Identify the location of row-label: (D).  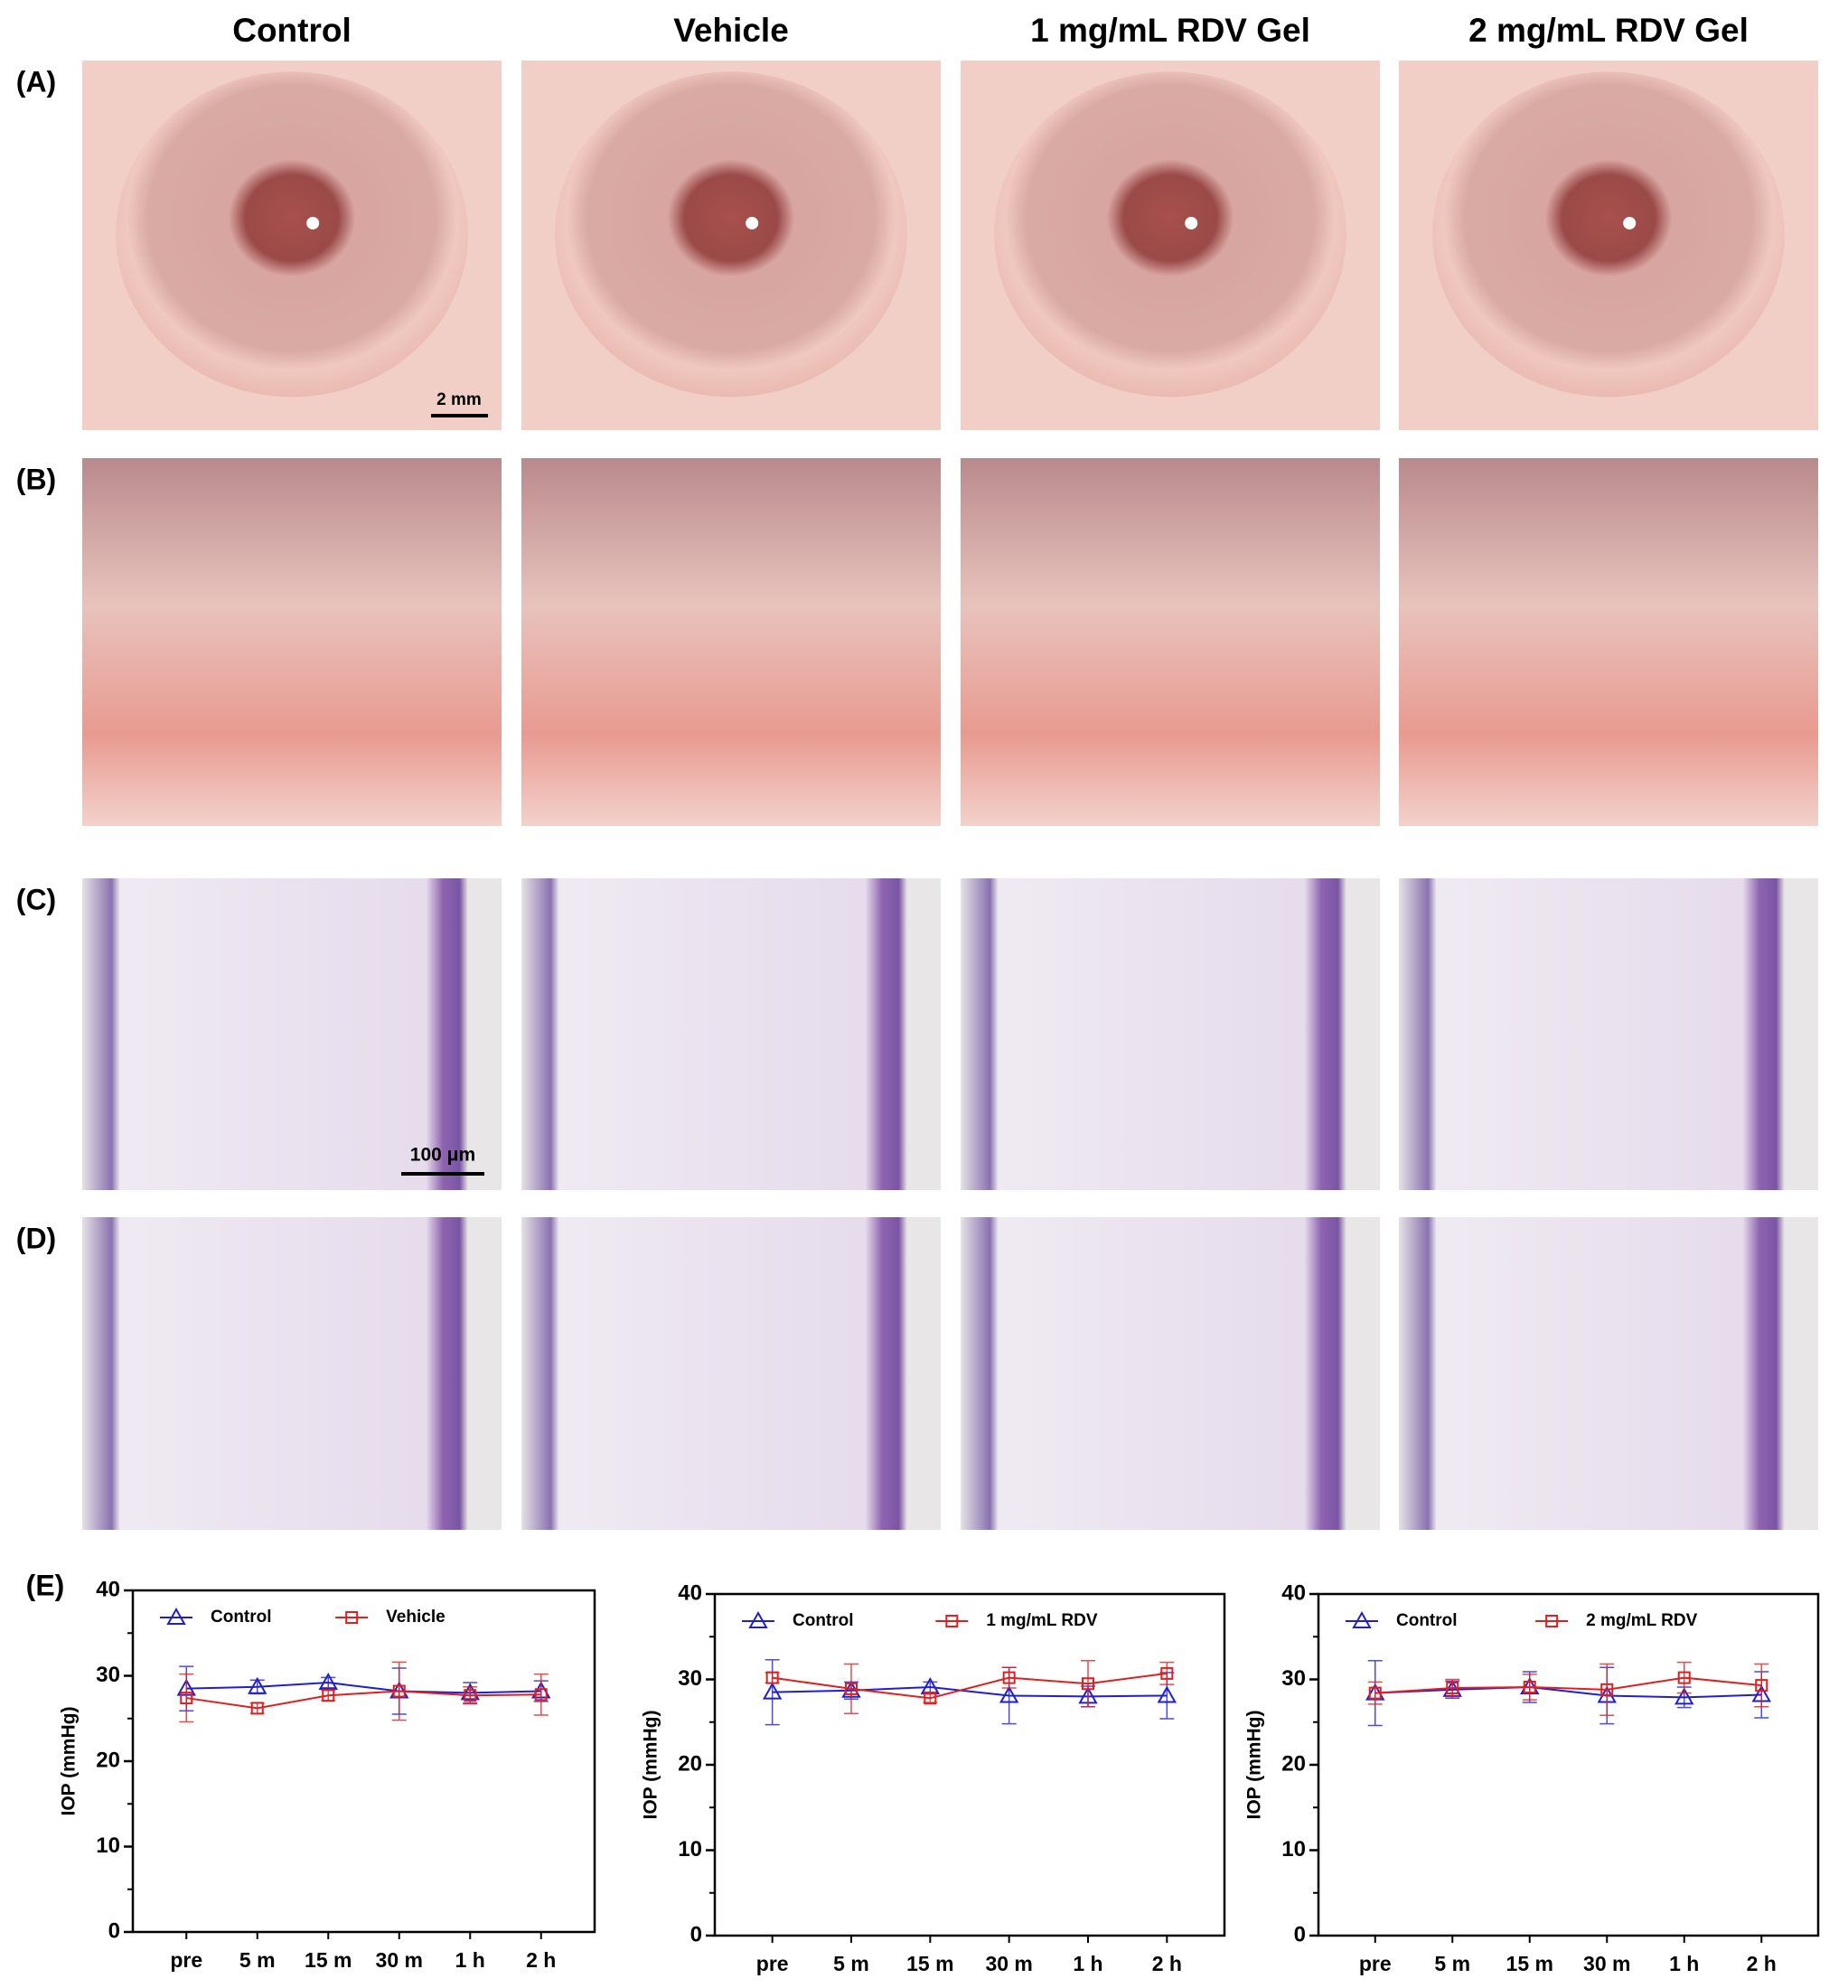
(36, 1238).